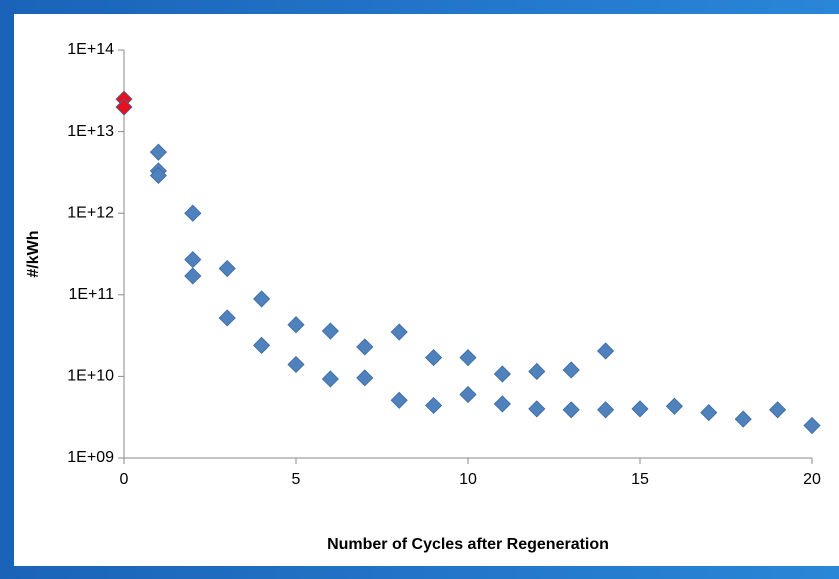 This screenshot has height=579, width=839. Describe the element at coordinates (90, 376) in the screenshot. I see `y-tick-label: 1E+10` at that location.